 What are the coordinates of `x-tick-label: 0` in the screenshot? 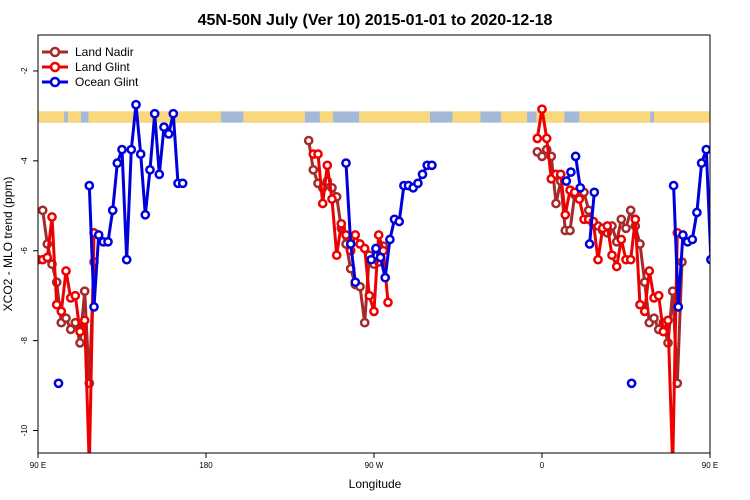 It's located at (542, 465).